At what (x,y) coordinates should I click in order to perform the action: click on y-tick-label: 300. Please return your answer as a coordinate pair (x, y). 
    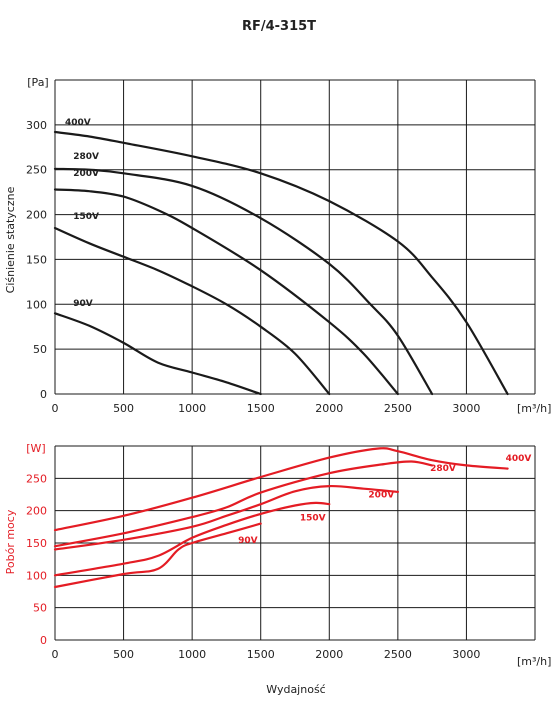
    Looking at the image, I should click on (36, 125).